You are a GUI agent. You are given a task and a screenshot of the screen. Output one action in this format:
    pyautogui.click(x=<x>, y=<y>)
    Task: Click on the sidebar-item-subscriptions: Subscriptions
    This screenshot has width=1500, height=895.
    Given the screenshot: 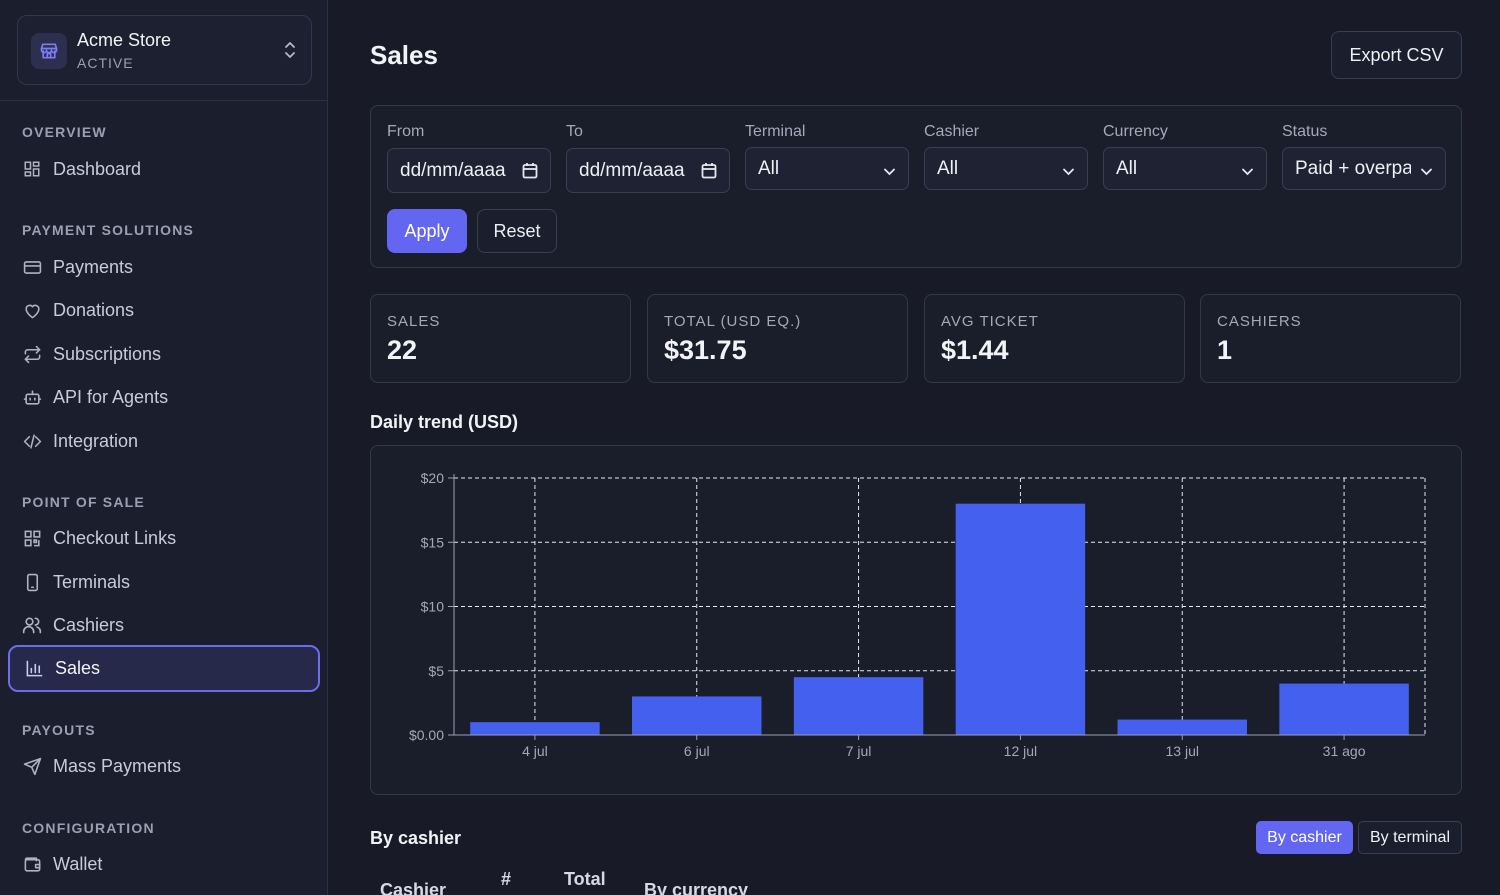 What is the action you would take?
    pyautogui.click(x=164, y=354)
    